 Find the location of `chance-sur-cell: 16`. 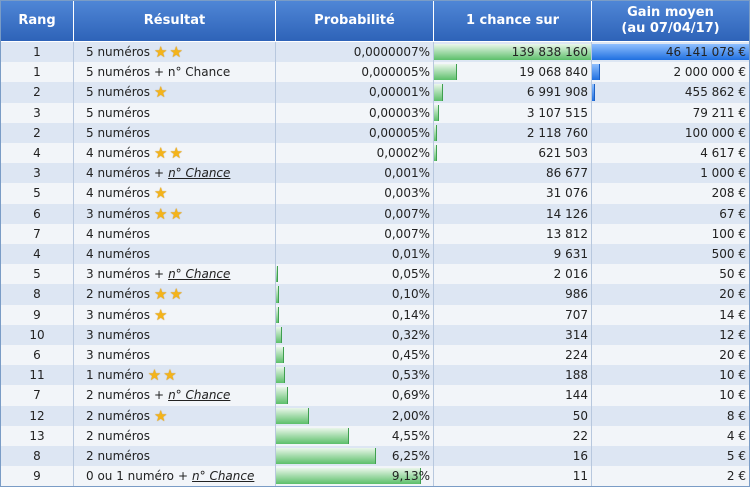

chance-sur-cell: 16 is located at coordinates (513, 456).